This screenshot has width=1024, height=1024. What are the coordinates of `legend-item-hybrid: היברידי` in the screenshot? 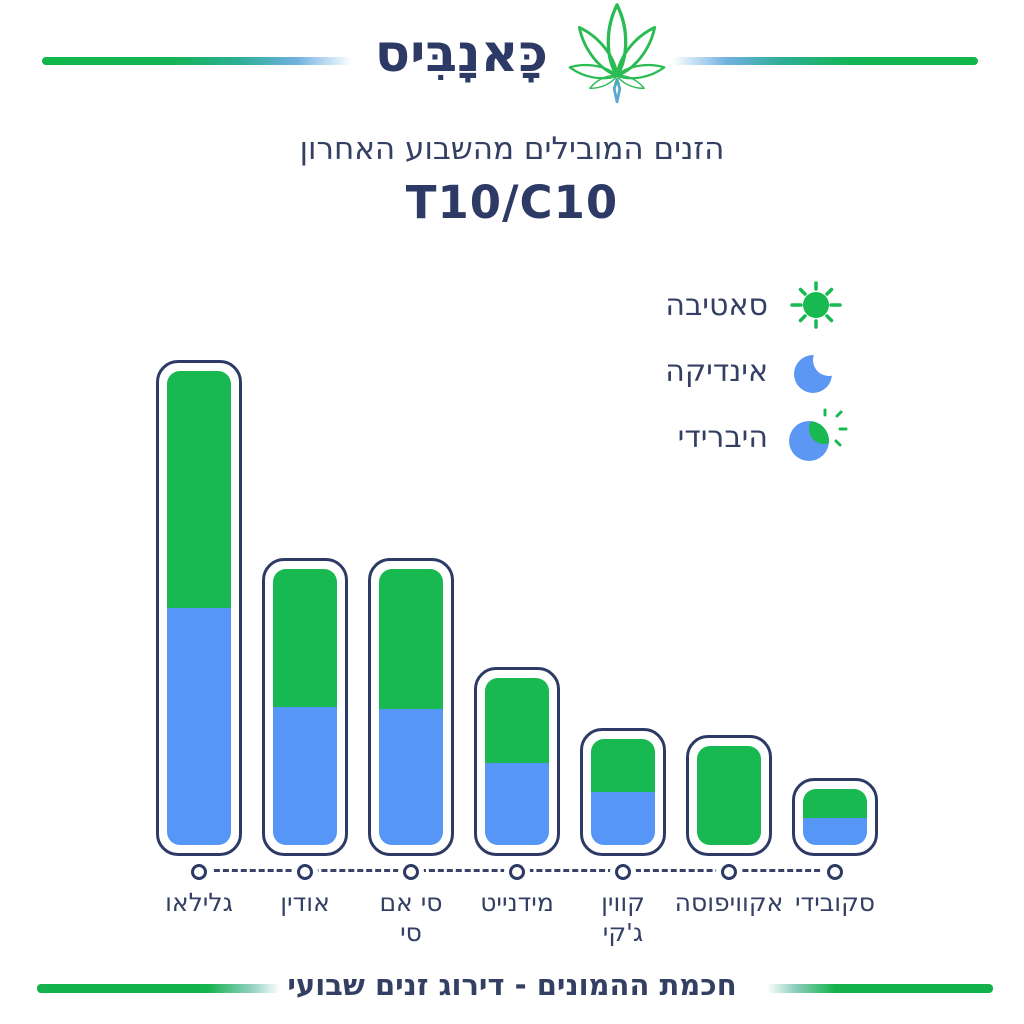 It's located at (763, 437).